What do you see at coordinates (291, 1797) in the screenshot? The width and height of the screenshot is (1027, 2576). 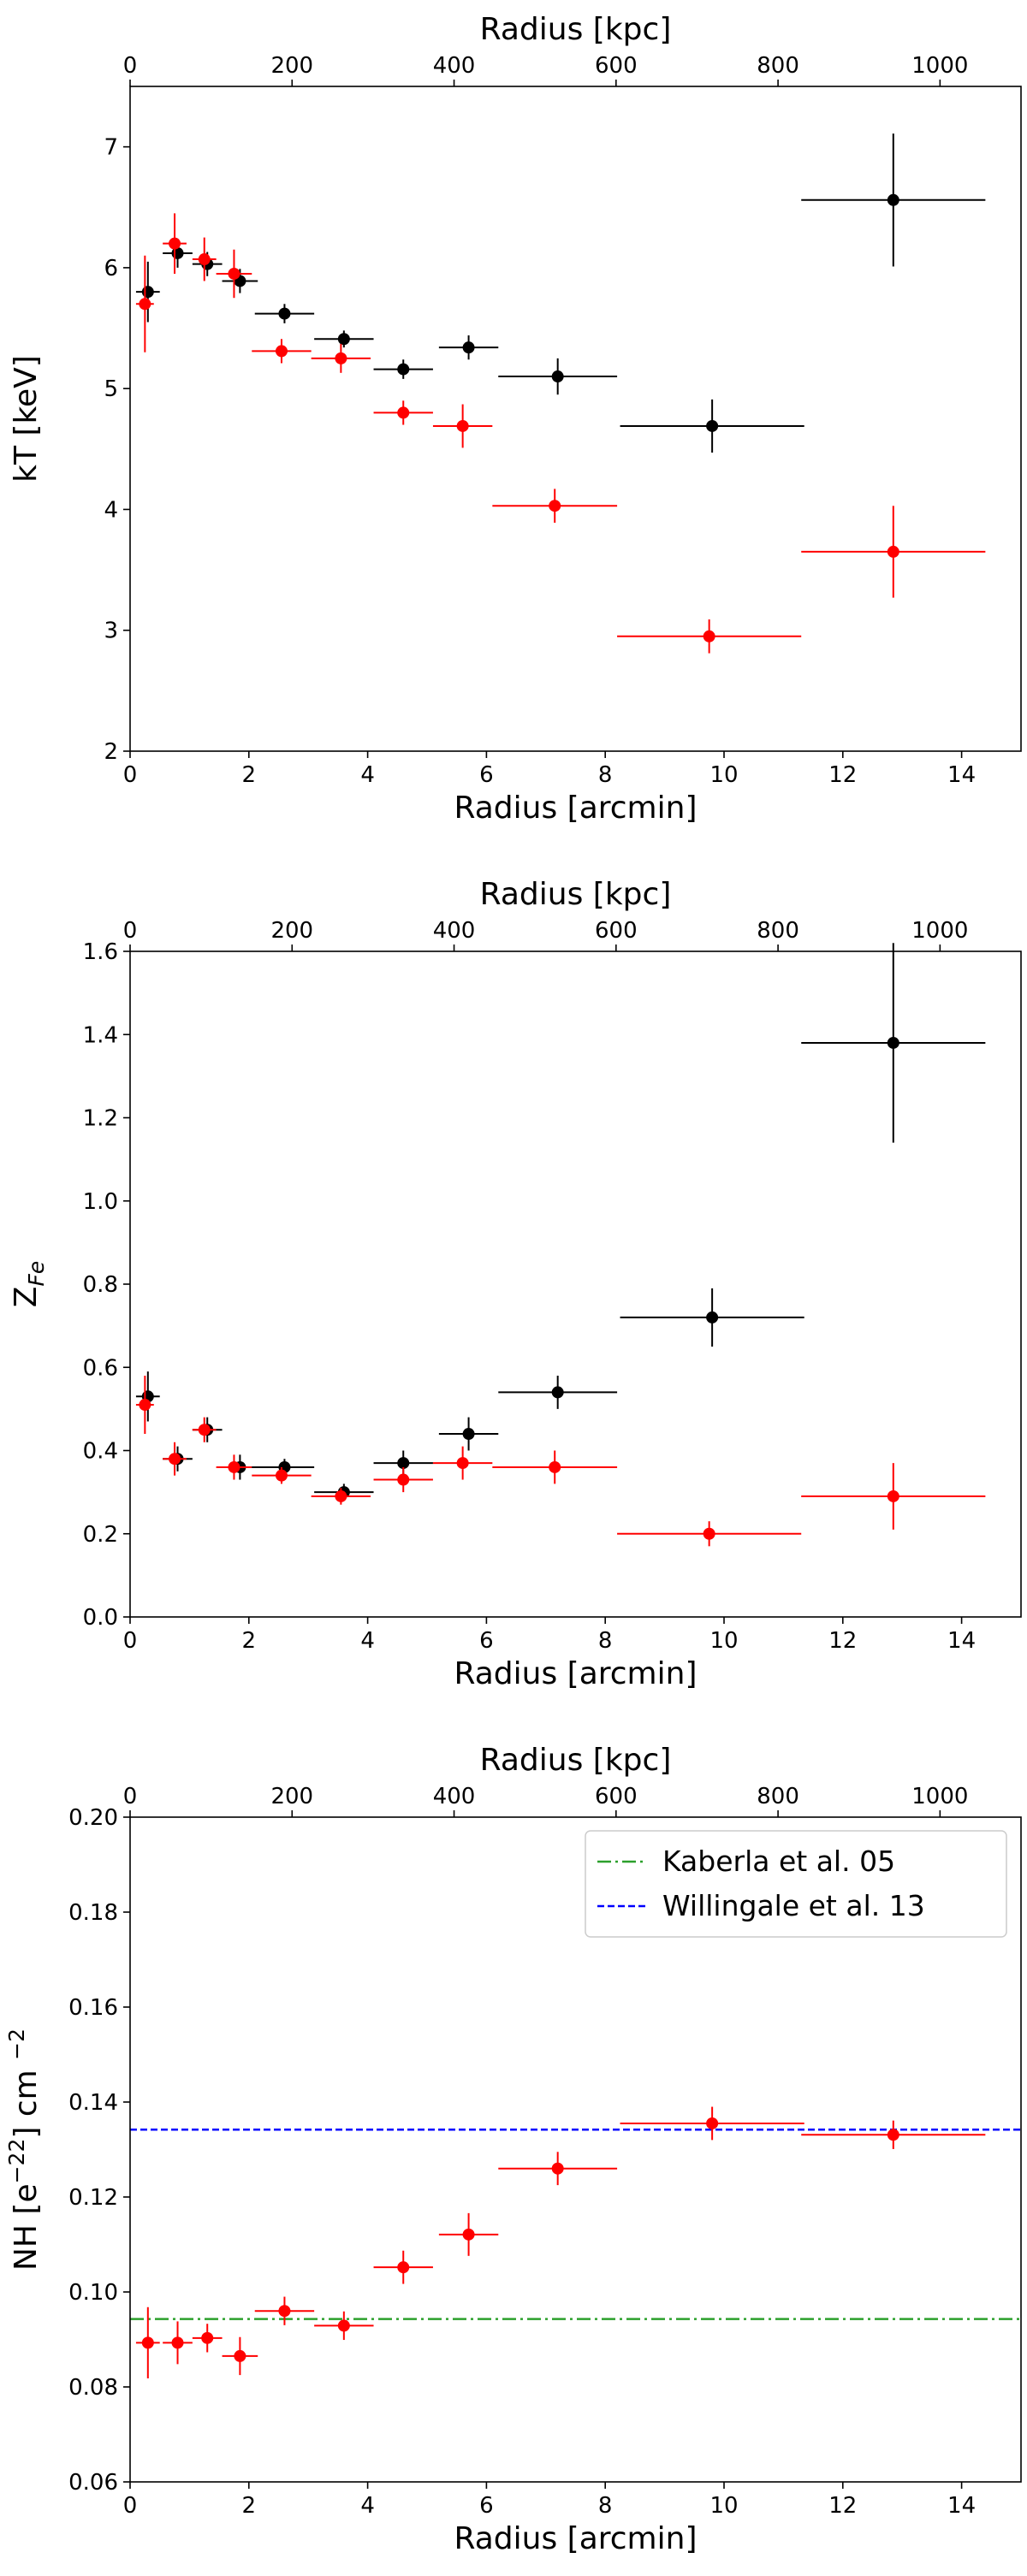 I see `x2-tick-label: 200` at bounding box center [291, 1797].